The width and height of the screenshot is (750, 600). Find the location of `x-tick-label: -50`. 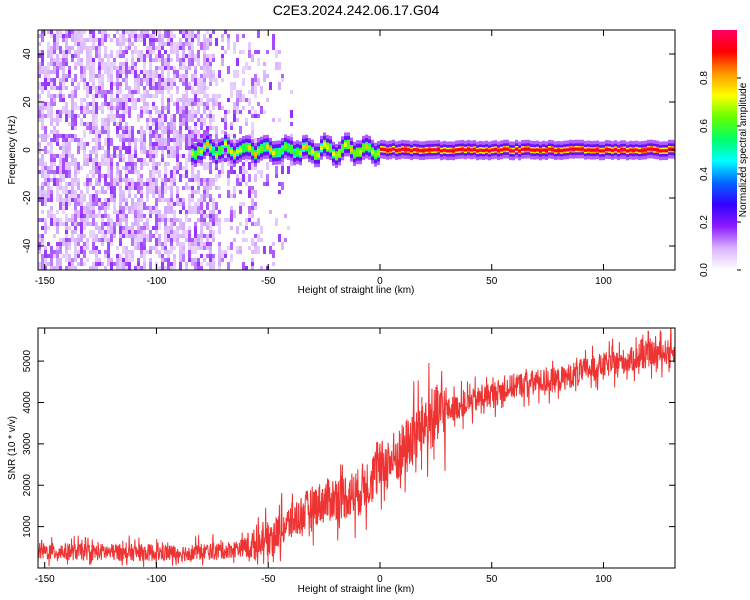

x-tick-label: -50 is located at coordinates (268, 281).